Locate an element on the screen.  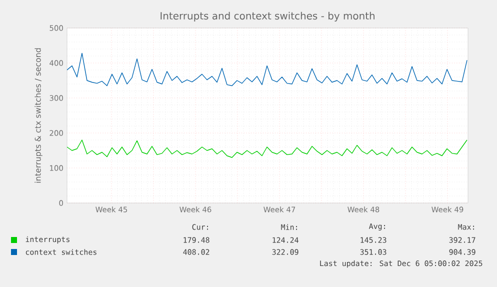
chart-title: Interrupts and context switches - by month is located at coordinates (267, 17).